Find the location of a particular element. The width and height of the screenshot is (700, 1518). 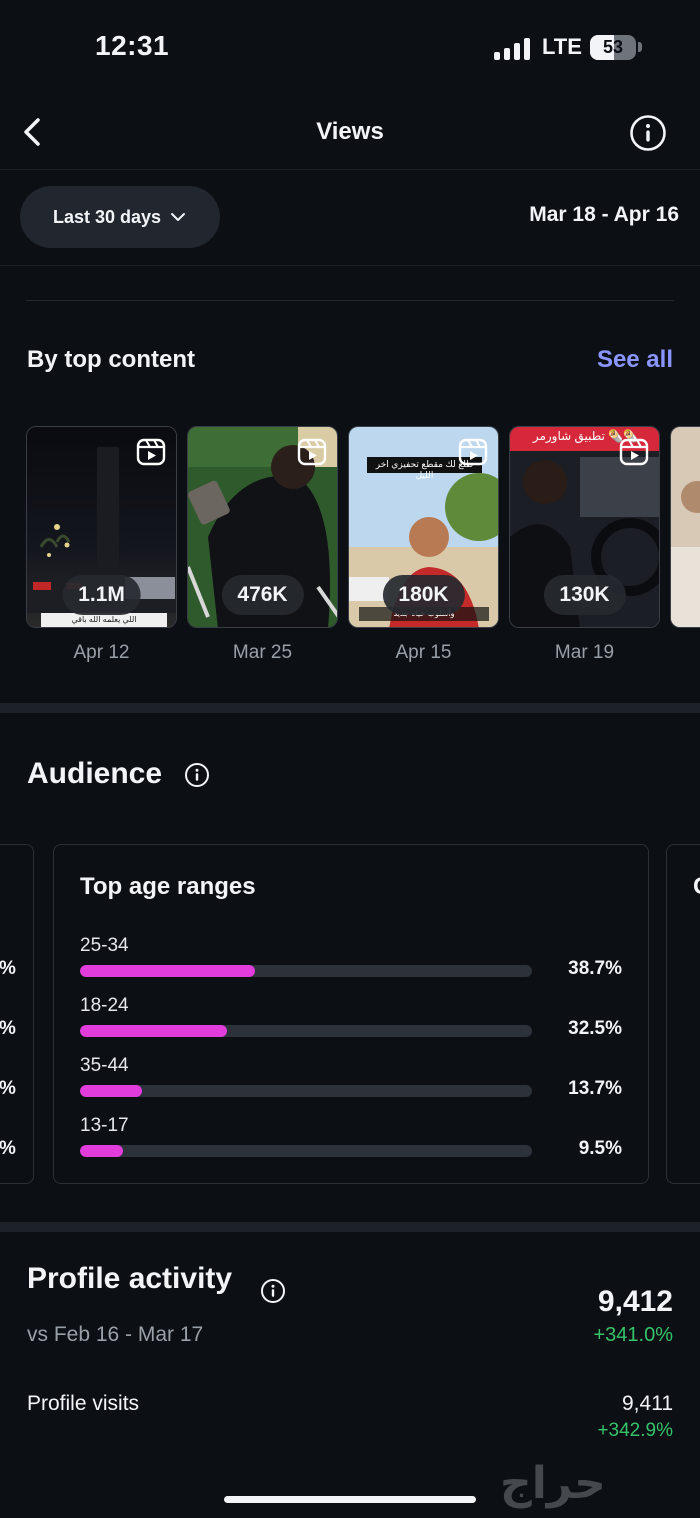

back-button is located at coordinates (34, 132).